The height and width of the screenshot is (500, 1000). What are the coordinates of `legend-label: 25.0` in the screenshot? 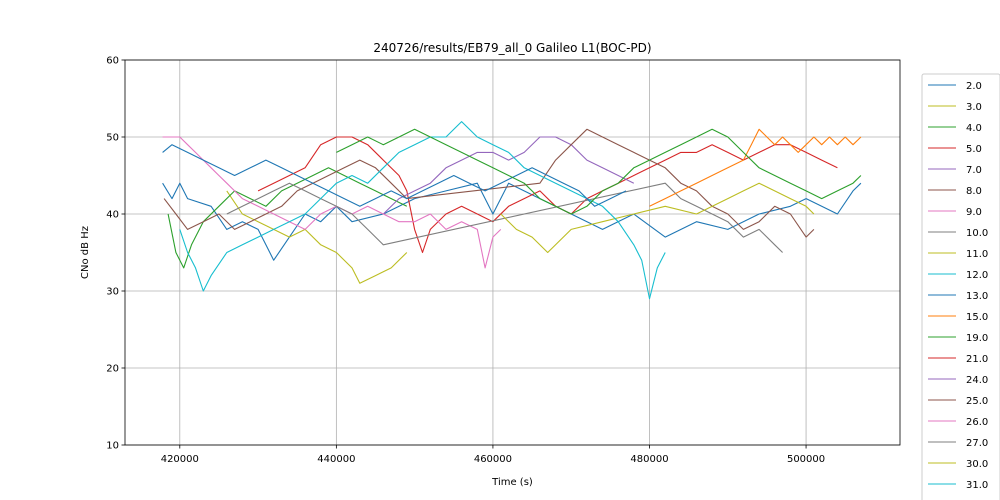 It's located at (977, 401).